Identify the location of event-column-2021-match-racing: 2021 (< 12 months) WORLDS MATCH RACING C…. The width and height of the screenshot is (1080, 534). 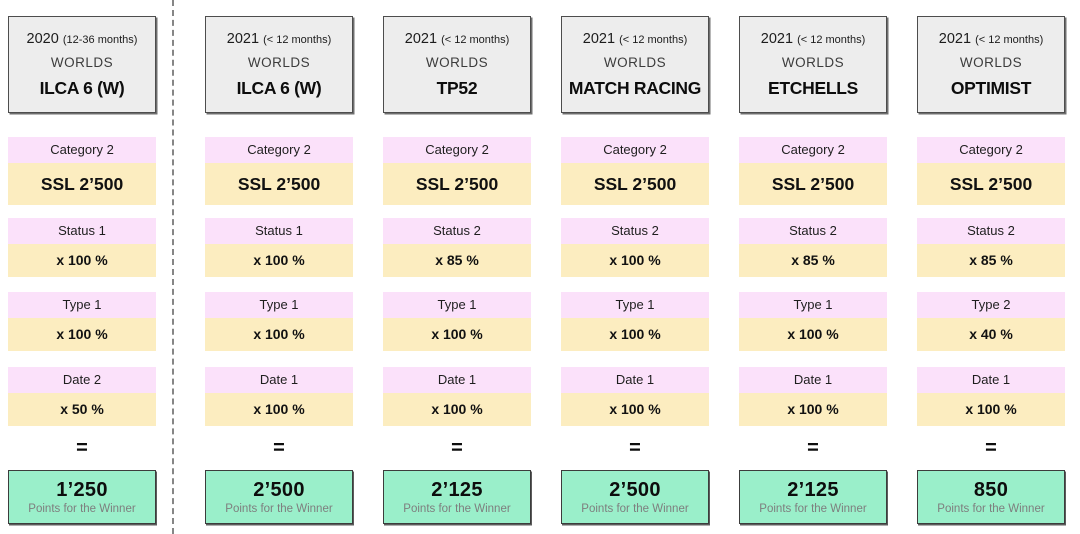
(635, 270).